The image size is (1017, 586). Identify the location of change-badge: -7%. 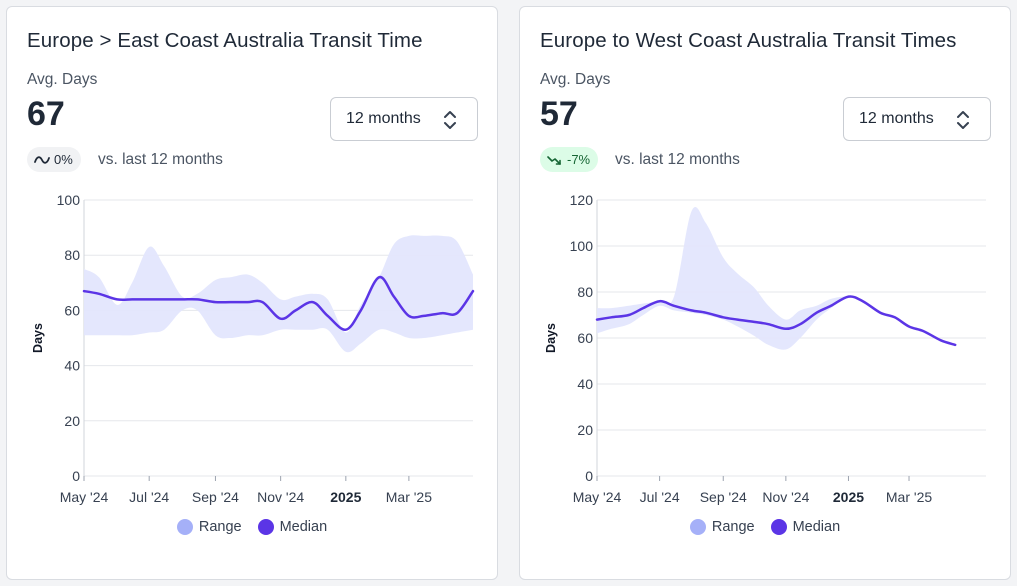
(569, 159).